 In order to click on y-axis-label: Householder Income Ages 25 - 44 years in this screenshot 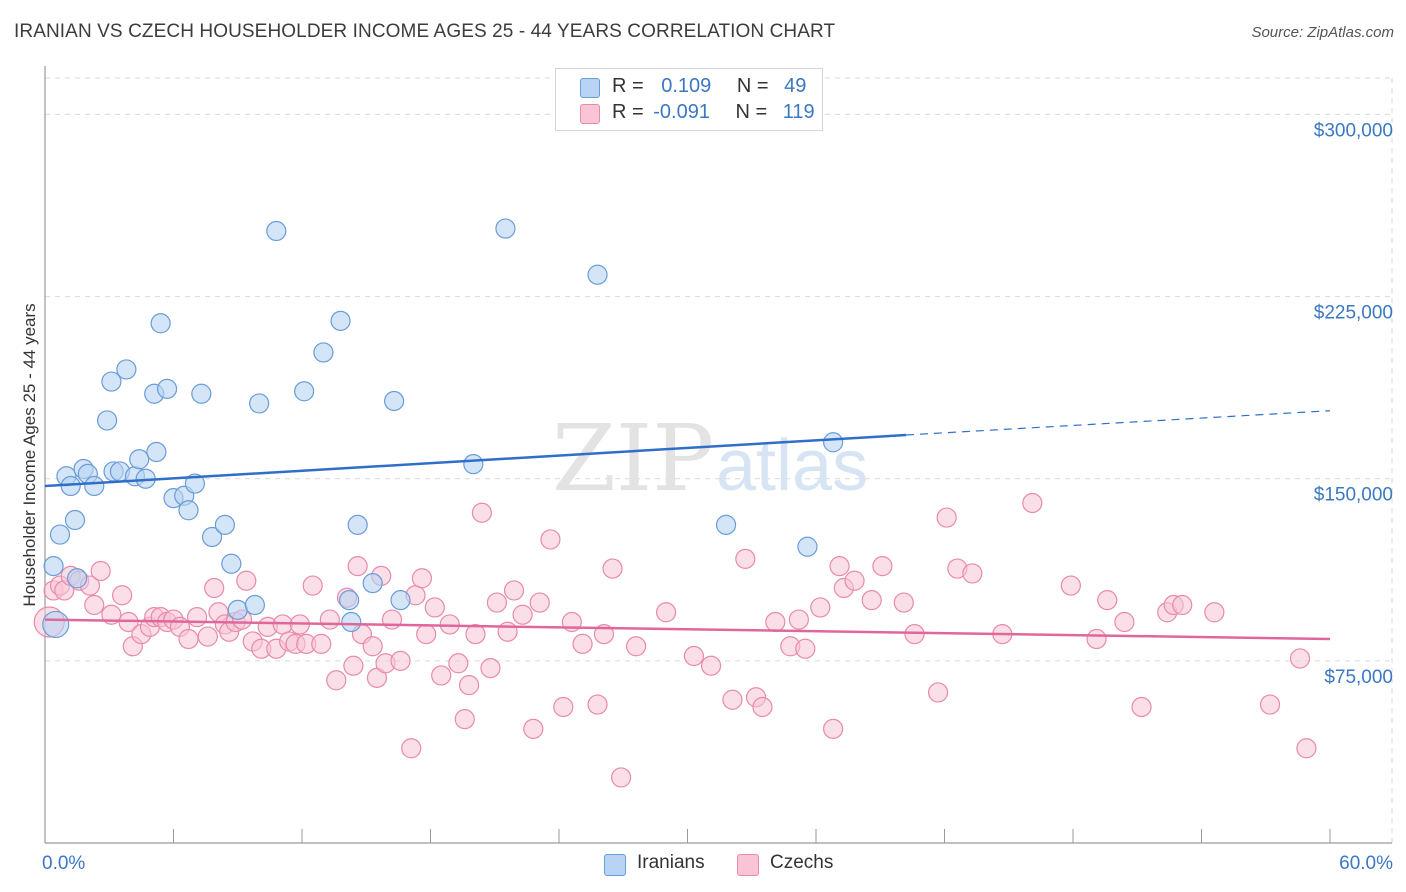, I will do `click(29, 454)`.